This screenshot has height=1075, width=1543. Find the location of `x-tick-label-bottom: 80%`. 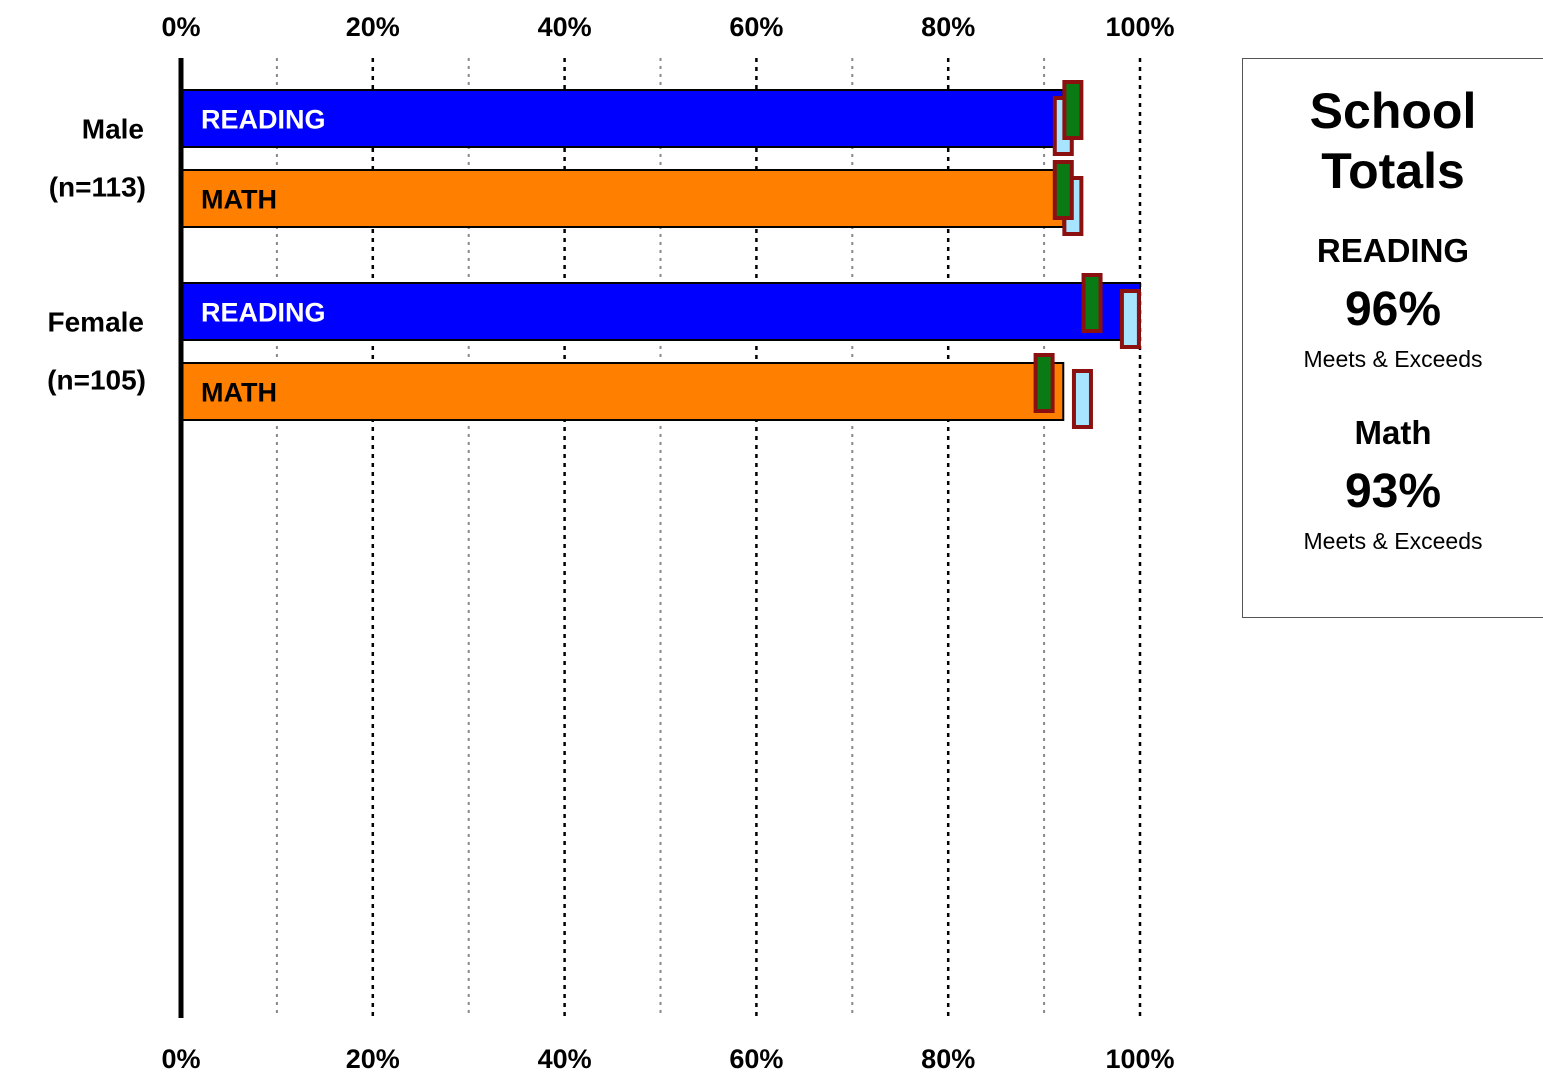

x-tick-label-bottom: 80% is located at coordinates (948, 1059).